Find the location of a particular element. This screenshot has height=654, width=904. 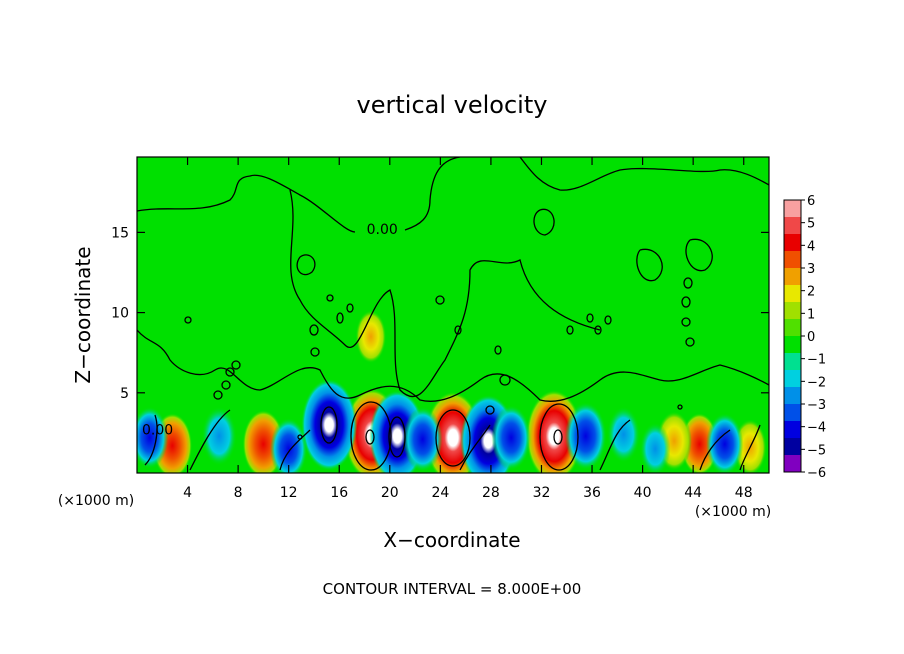

colorbar-label: 2 is located at coordinates (811, 292).